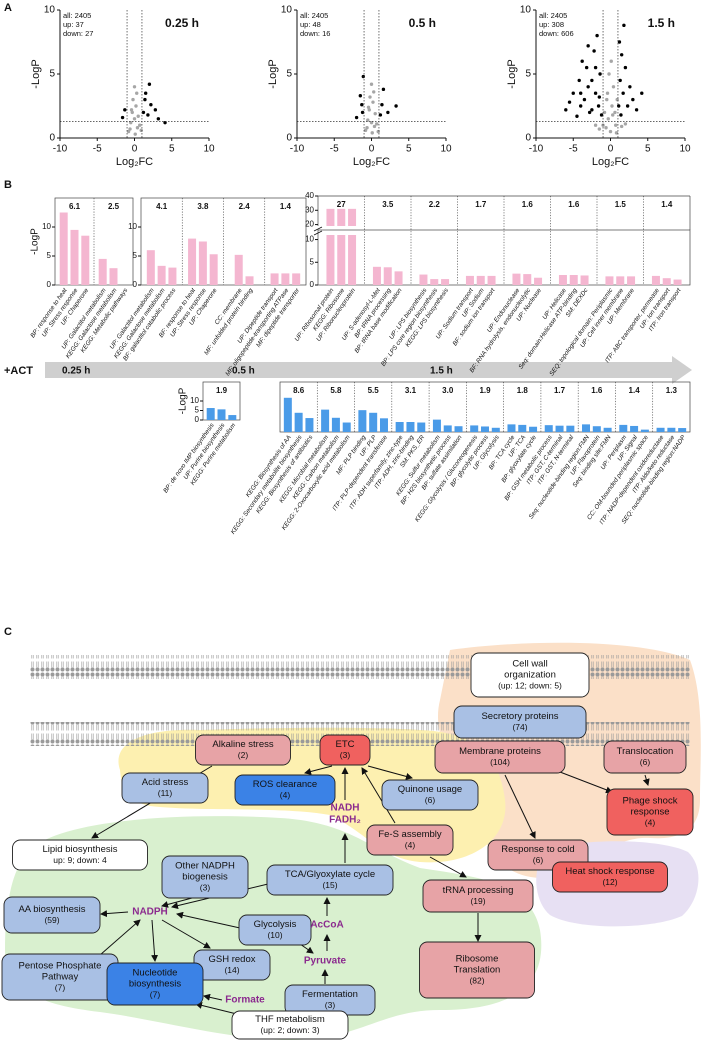 The width and height of the screenshot is (709, 1042). Describe the element at coordinates (422, 23) in the screenshot. I see `plot-title: 0.5 h` at that location.